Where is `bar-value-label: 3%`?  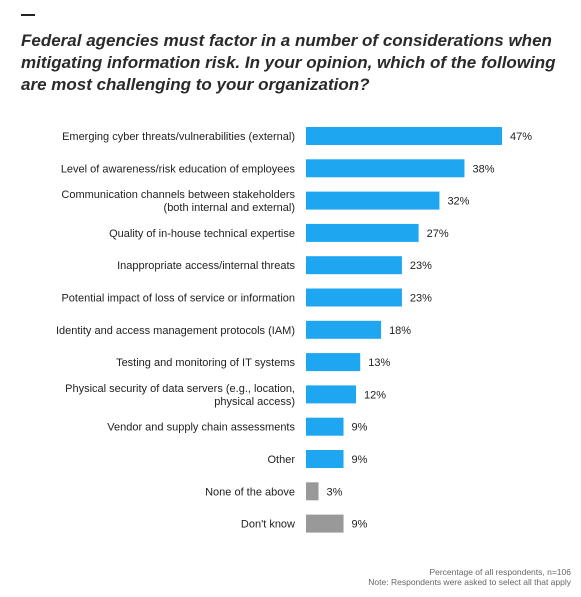 bar-value-label: 3% is located at coordinates (335, 492).